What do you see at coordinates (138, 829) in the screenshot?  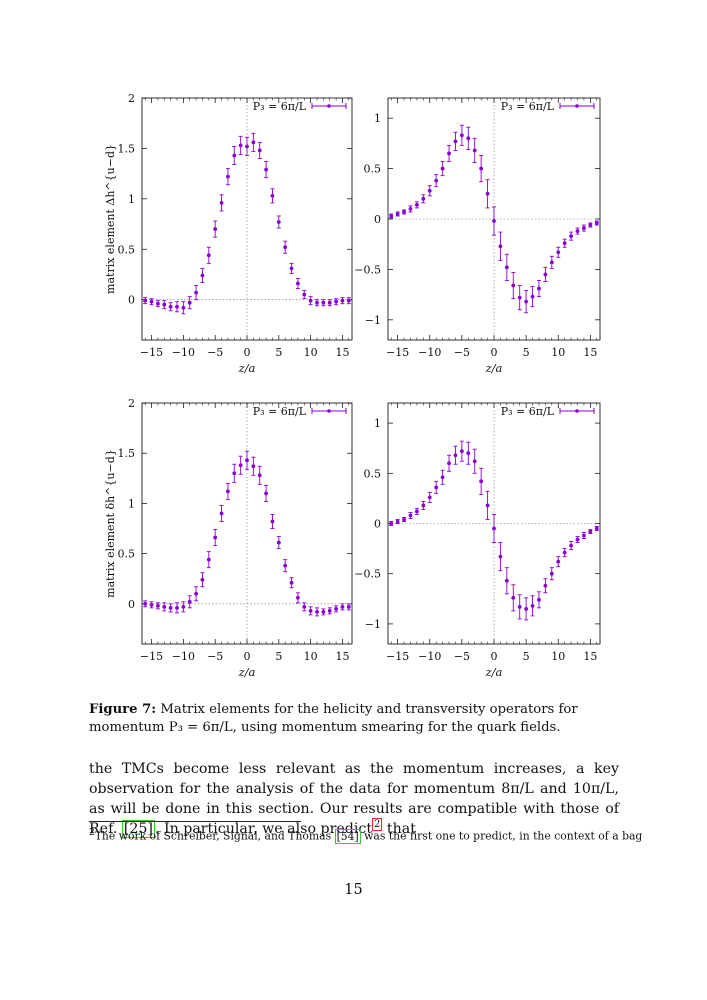 I see `citation-link-25: [25]` at bounding box center [138, 829].